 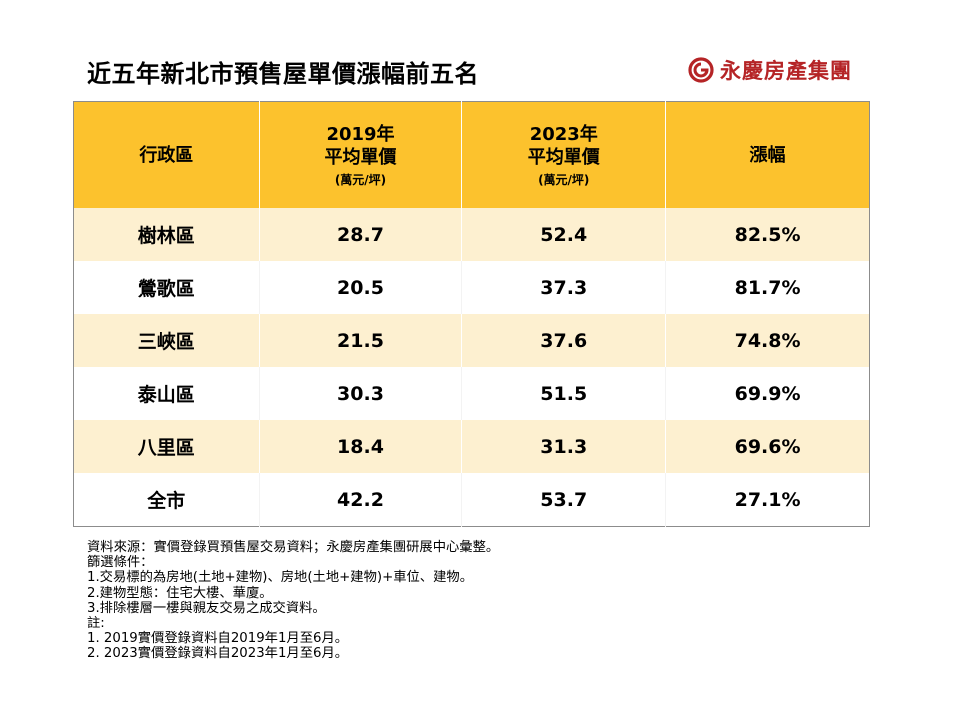 What do you see at coordinates (563, 157) in the screenshot?
I see `header-2023-label: 平均單價` at bounding box center [563, 157].